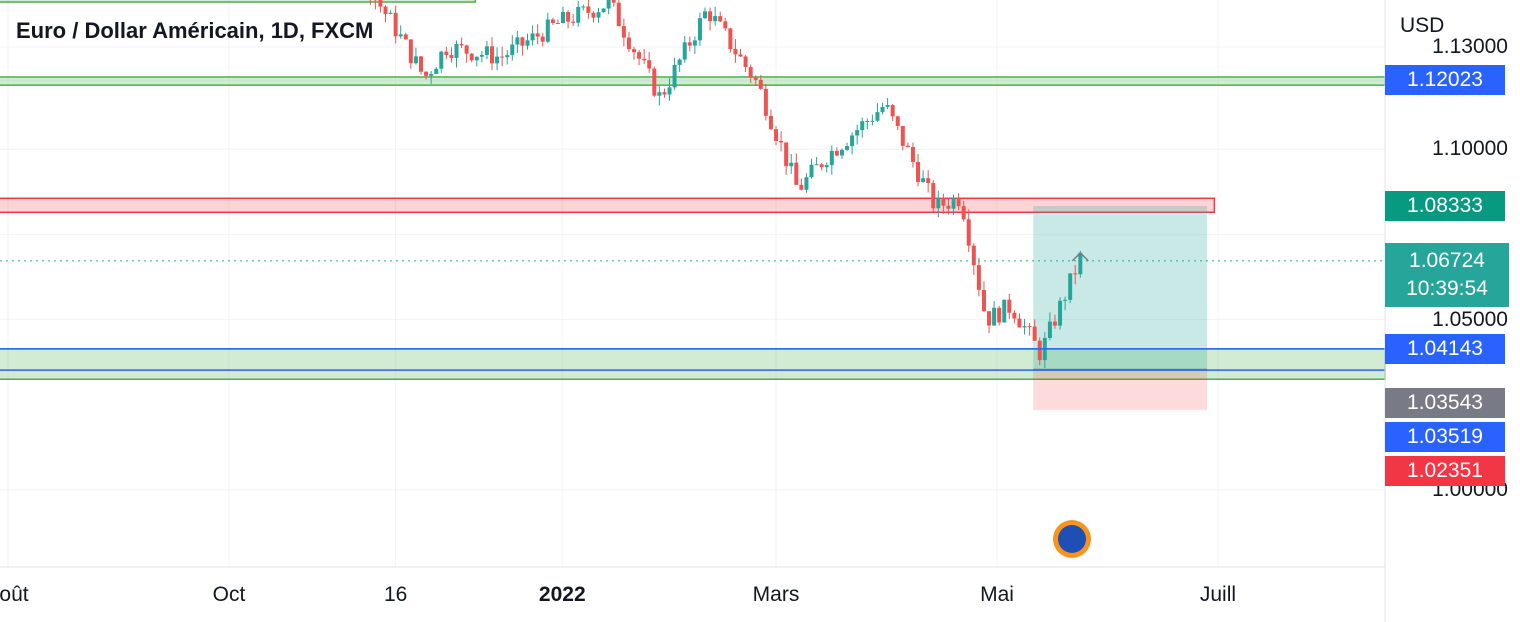 The image size is (1520, 622). I want to click on time-tick-label: oût, so click(14, 594).